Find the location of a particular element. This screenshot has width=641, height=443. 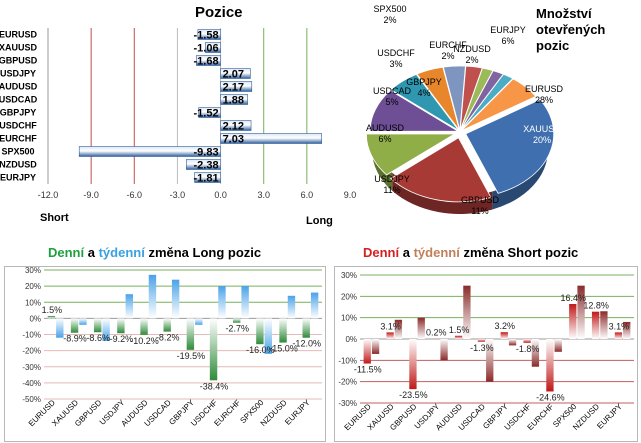

value-label-eurjpy: -1.81 is located at coordinates (205, 179).